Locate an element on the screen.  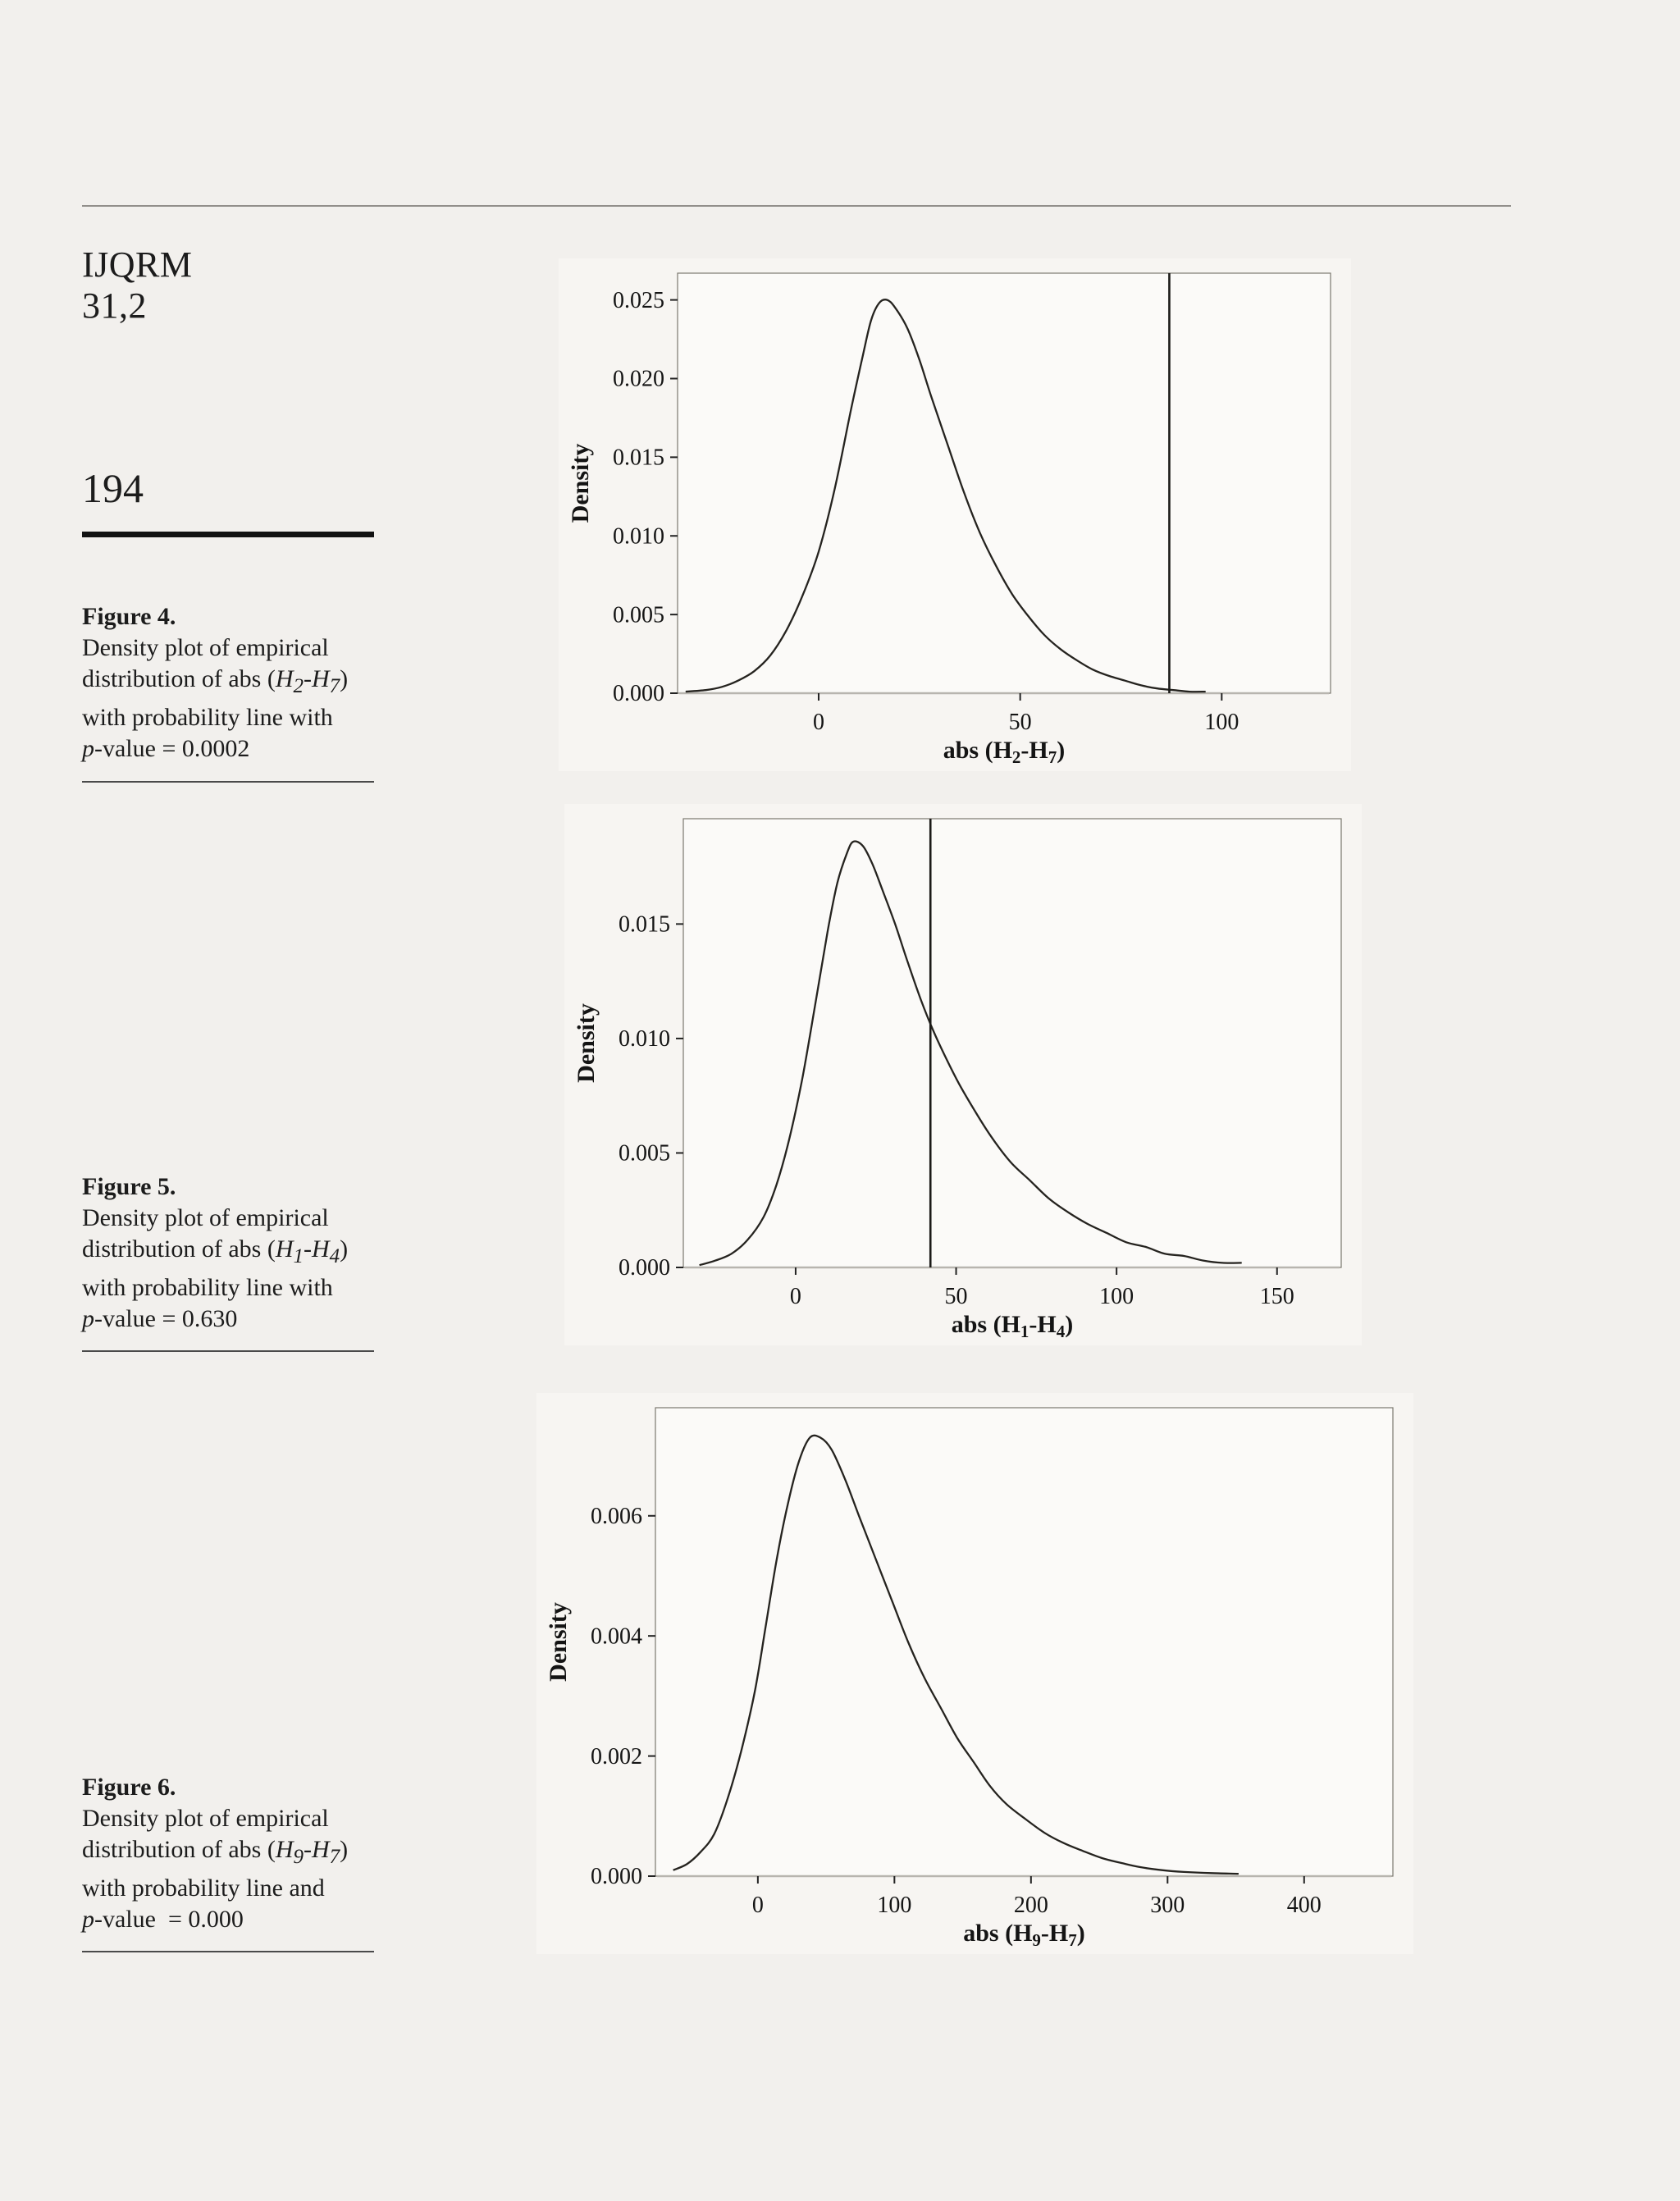
svg-text: 0.025 is located at coordinates (639, 301).